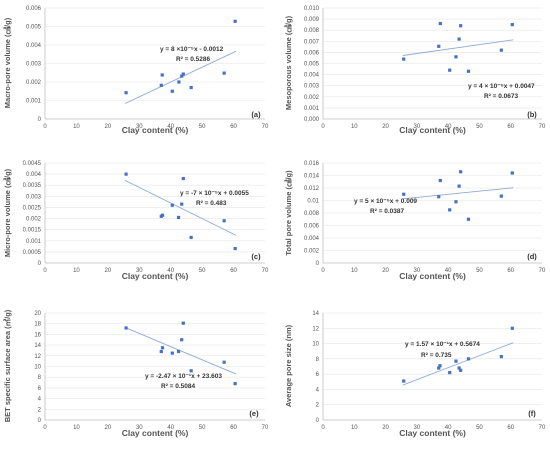 This screenshot has height=476, width=550. What do you see at coordinates (254, 413) in the screenshot?
I see `panel-label: (e)` at bounding box center [254, 413].